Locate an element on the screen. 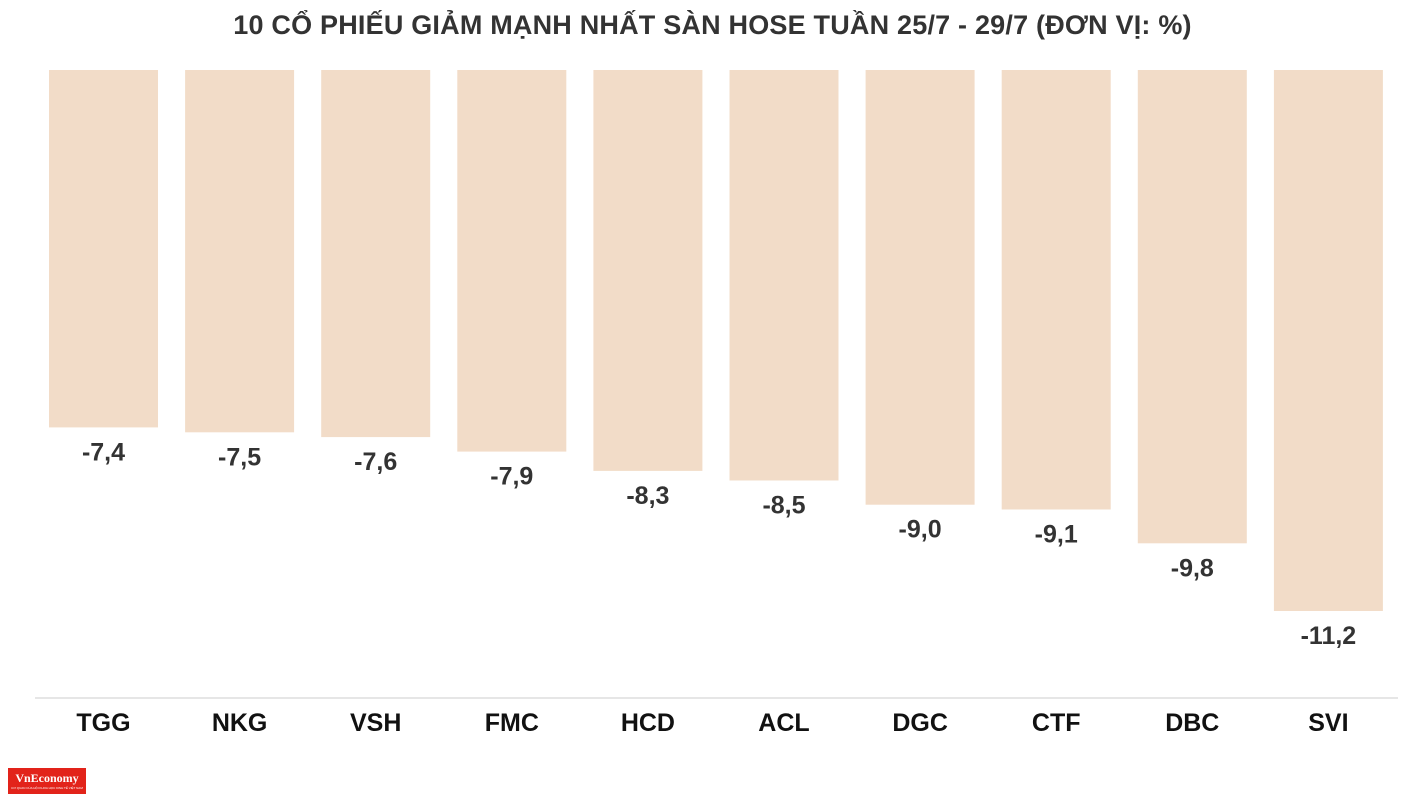  bar-acl is located at coordinates (784, 275).